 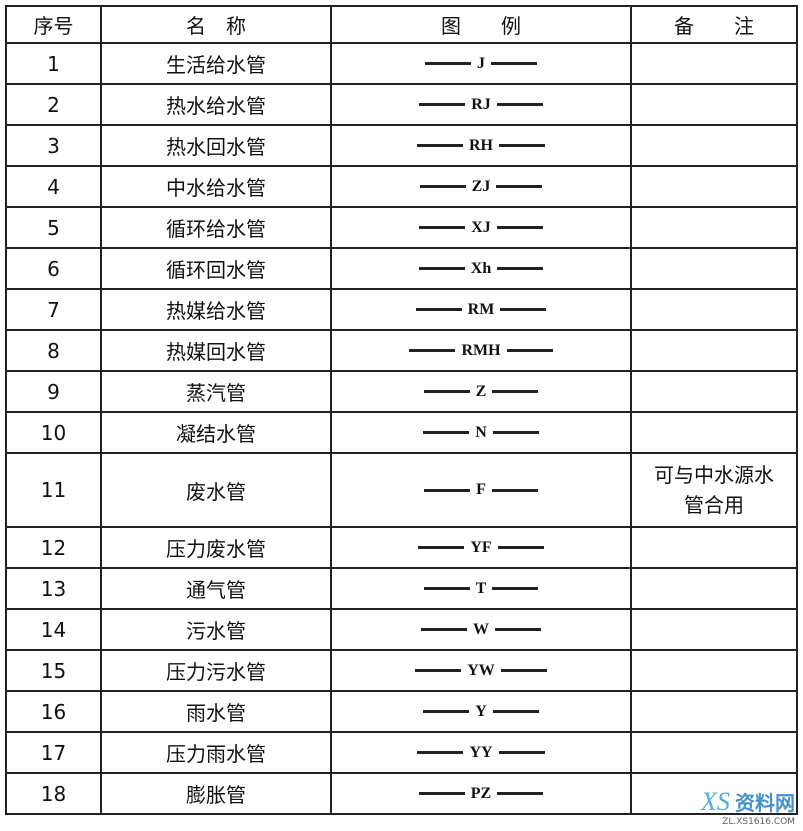 I want to click on row: 13 通气管 T, so click(x=401, y=588).